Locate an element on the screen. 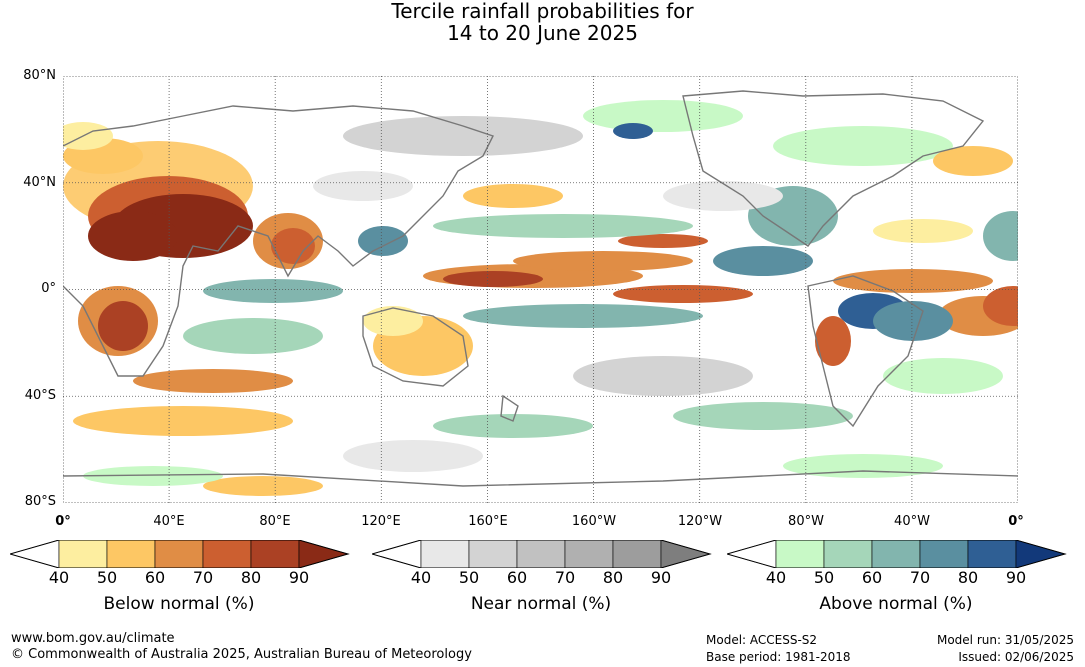  south-america-outline is located at coordinates (865, 351).